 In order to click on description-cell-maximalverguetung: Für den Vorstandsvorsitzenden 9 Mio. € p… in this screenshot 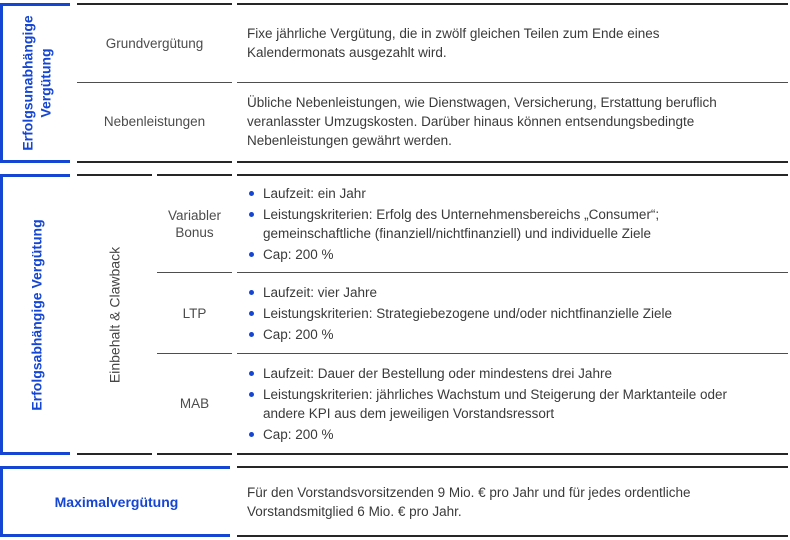, I will do `click(512, 501)`.